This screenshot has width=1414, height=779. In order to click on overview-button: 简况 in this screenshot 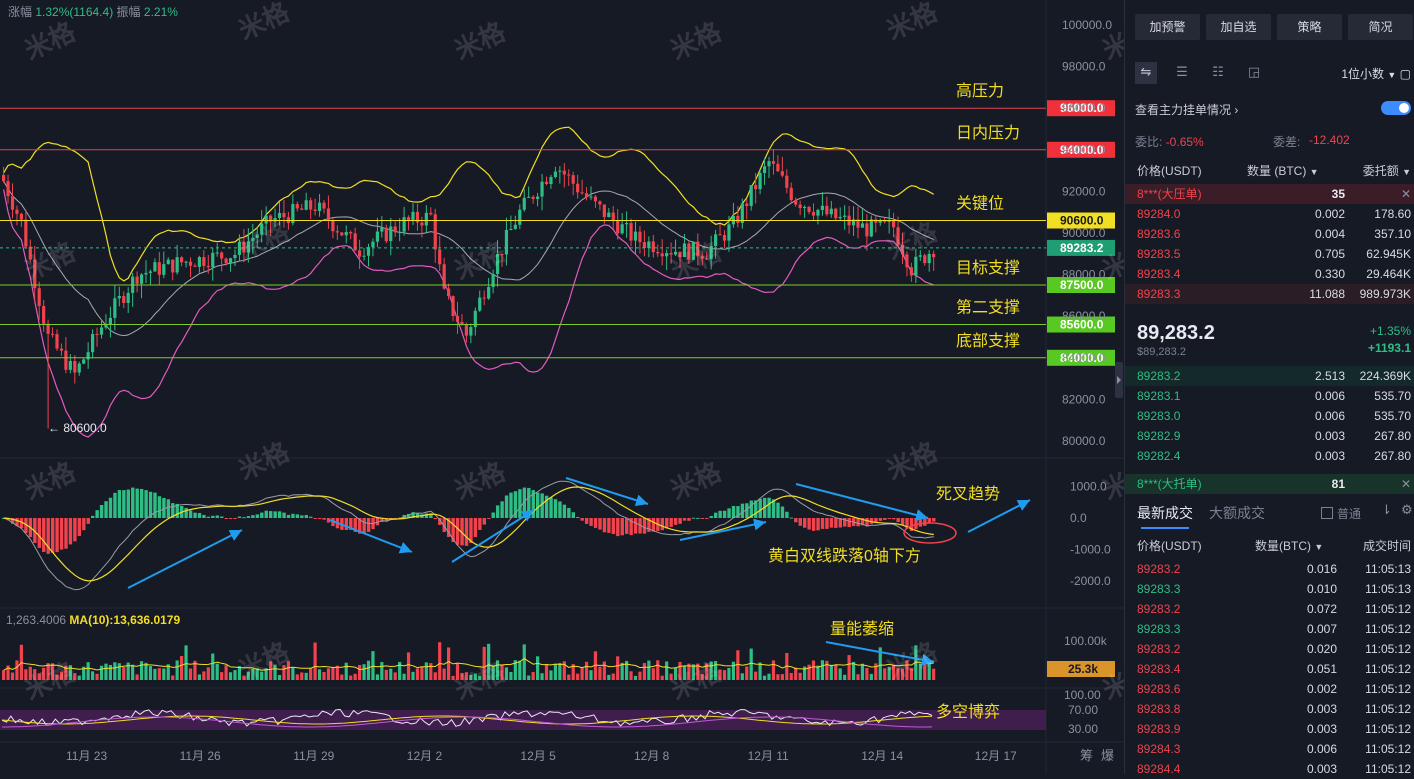, I will do `click(1380, 27)`.